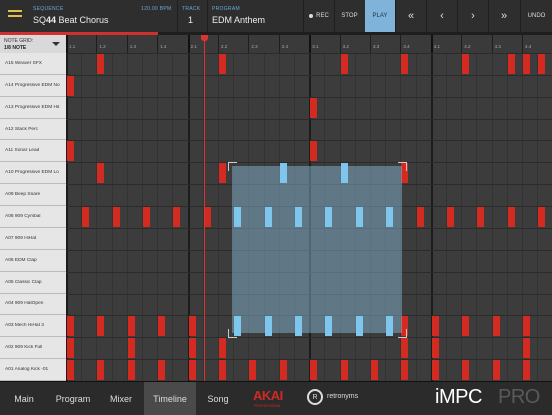 The image size is (552, 415). What do you see at coordinates (442, 16) in the screenshot?
I see `step-back-icon: ‹` at bounding box center [442, 16].